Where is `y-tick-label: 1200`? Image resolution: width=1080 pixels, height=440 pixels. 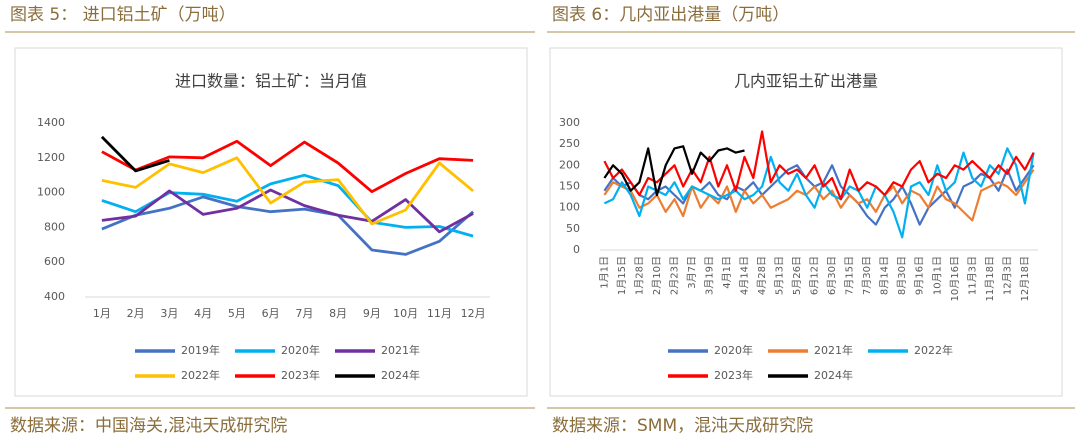 y-tick-label: 1200 is located at coordinates (51, 157).